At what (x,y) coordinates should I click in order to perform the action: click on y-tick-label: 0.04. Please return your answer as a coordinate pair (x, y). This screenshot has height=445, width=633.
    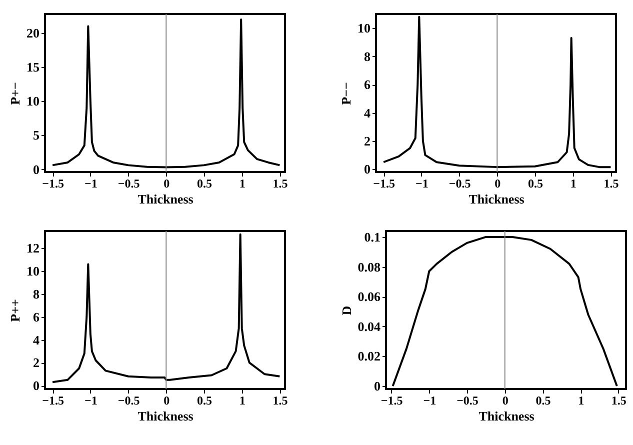
    Looking at the image, I should click on (369, 326).